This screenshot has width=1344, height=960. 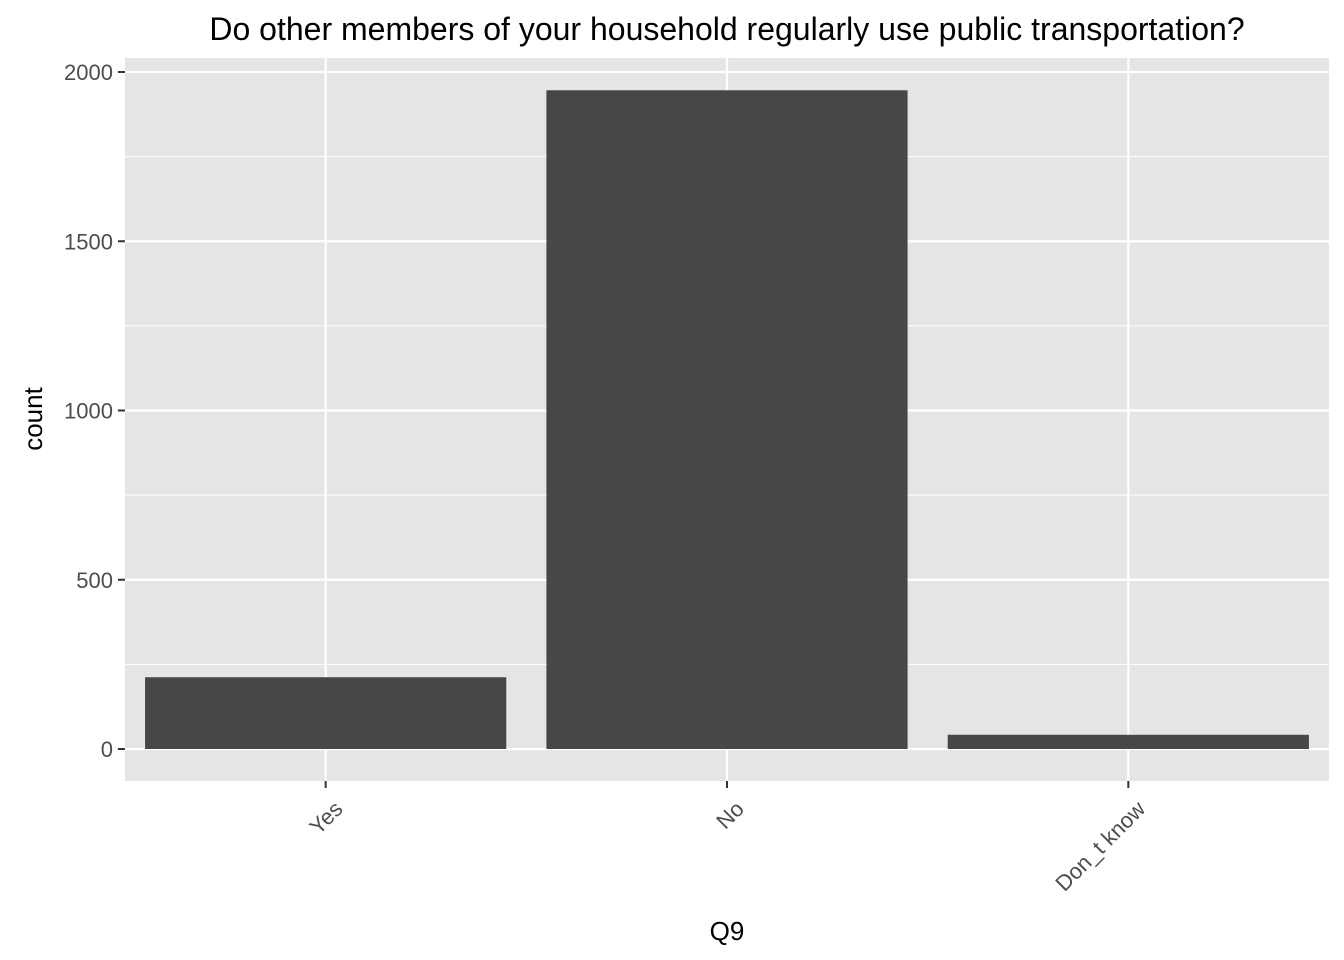 I want to click on bar-don-t-know, so click(x=1128, y=741).